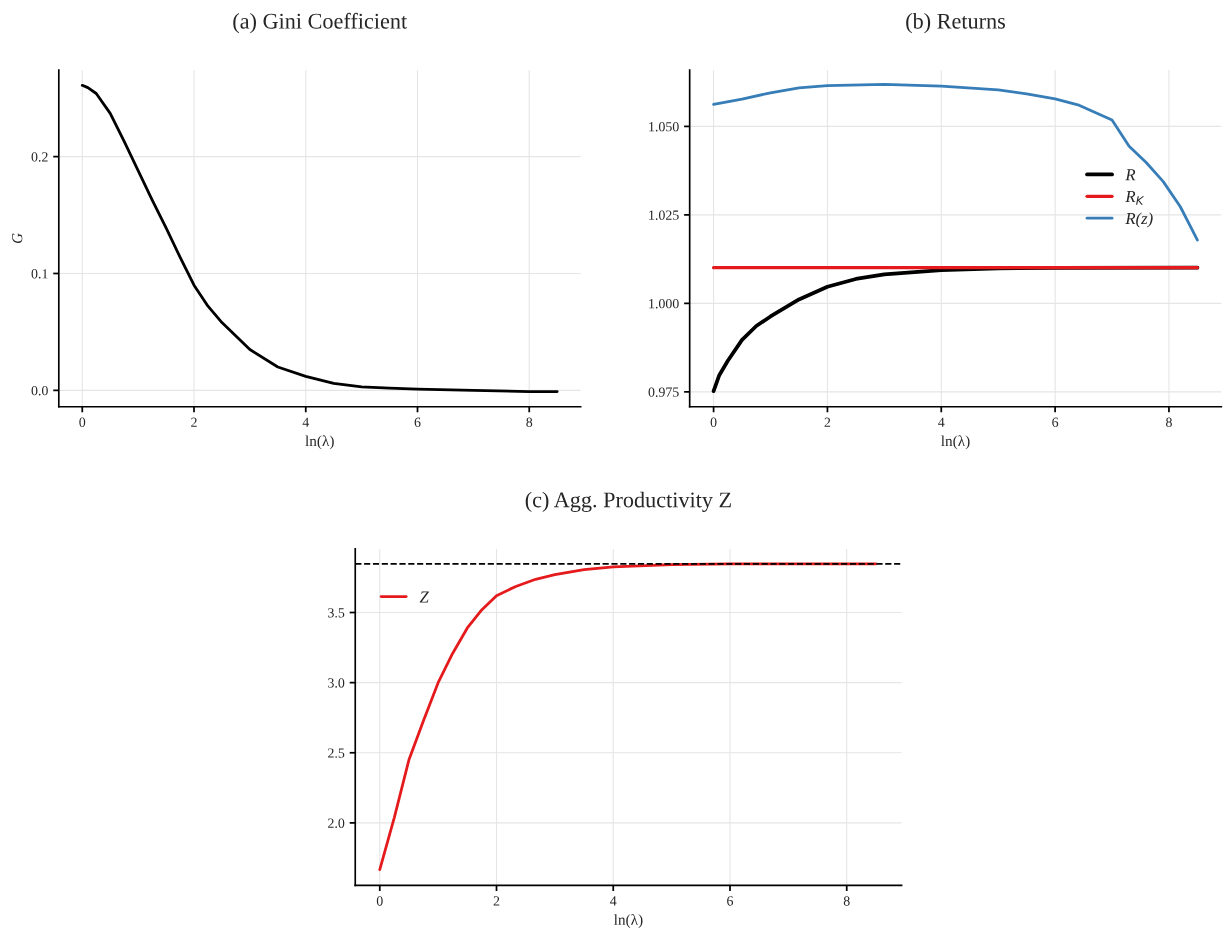 The width and height of the screenshot is (1225, 935). What do you see at coordinates (39, 390) in the screenshot?
I see `y-tick-label: 0.0` at bounding box center [39, 390].